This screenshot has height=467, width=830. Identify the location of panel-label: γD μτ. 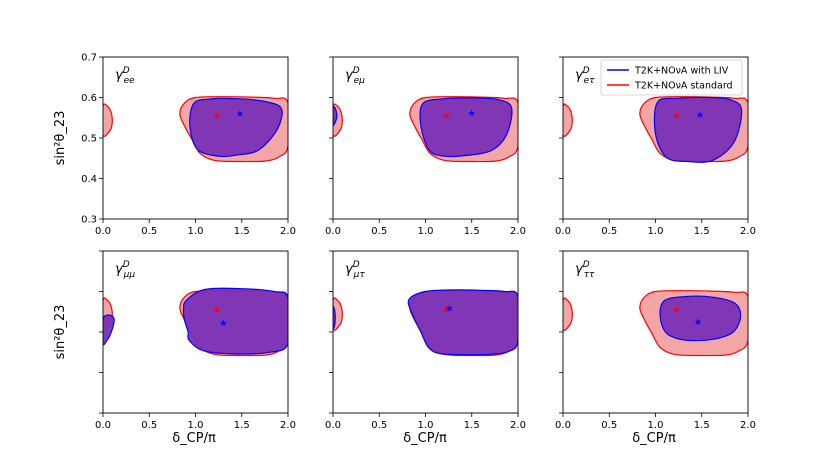
(355, 270).